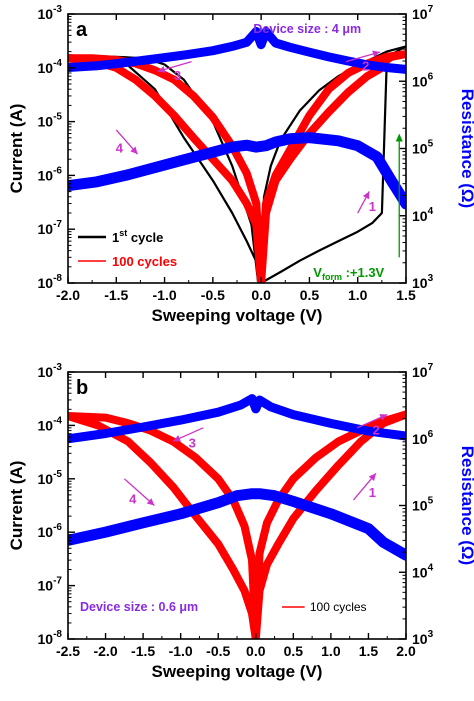  I want to click on panel-b-x-tick-label: 0.0, so click(256, 651).